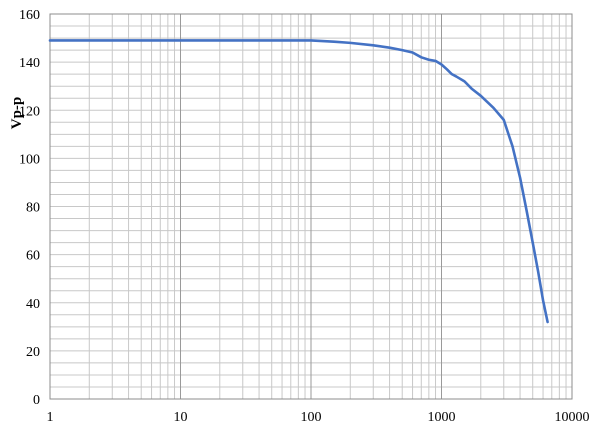  I want to click on y-tick-label: 60, so click(33, 256).